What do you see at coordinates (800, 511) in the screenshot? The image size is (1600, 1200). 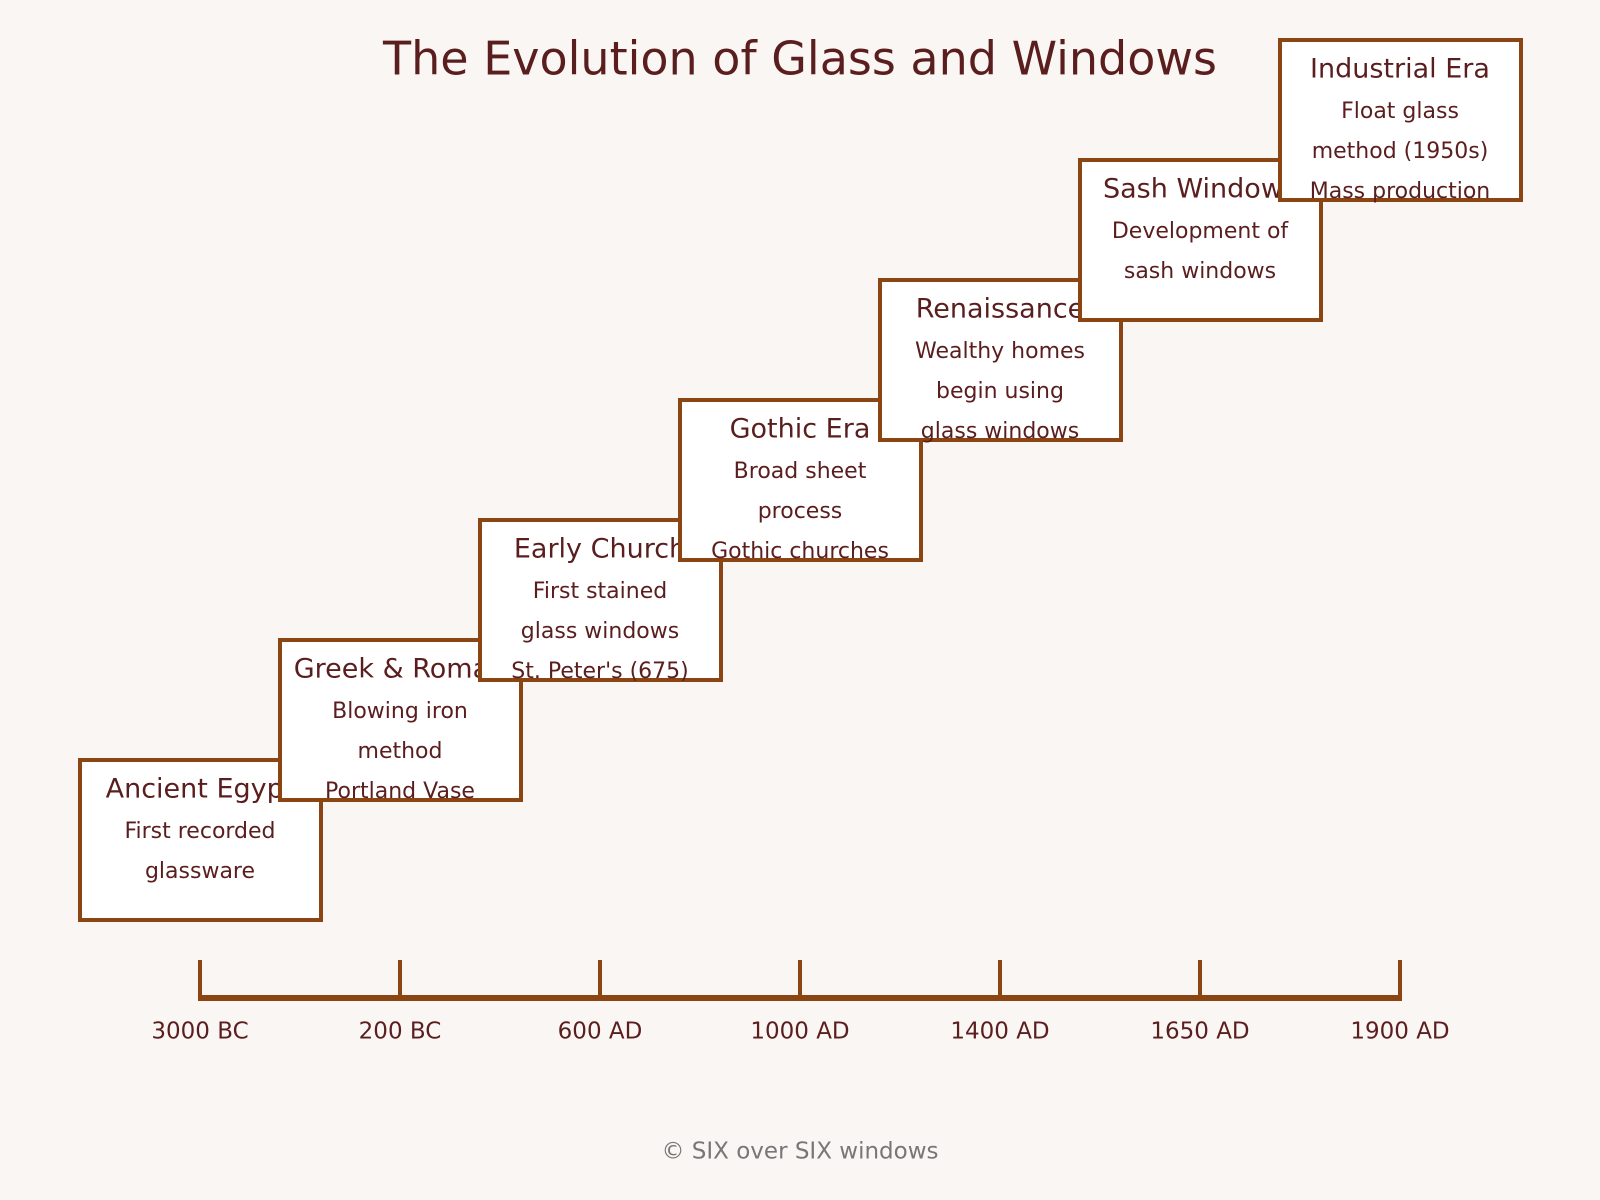 I see `event-description: process` at bounding box center [800, 511].